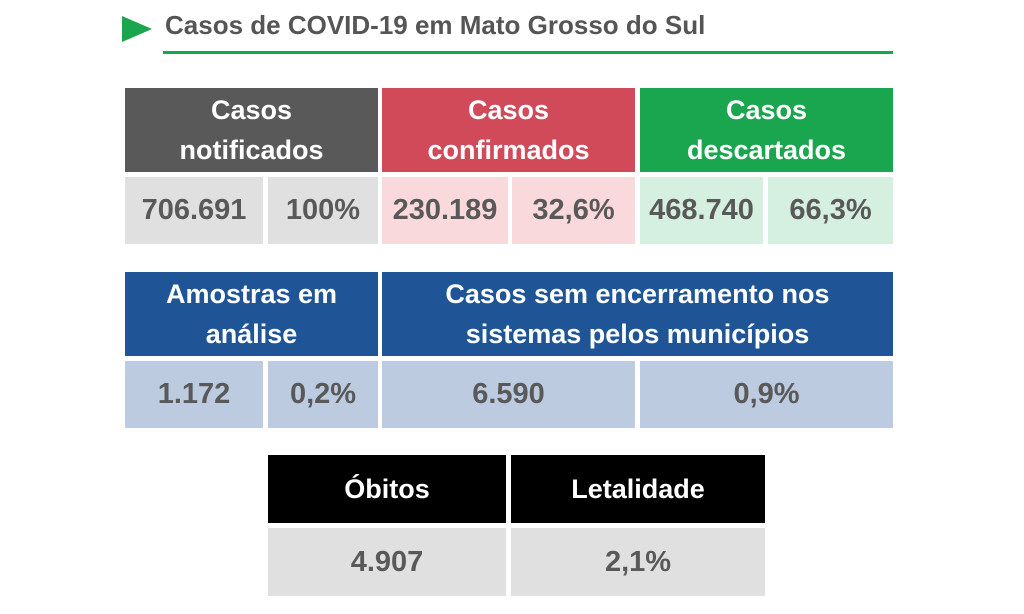 This screenshot has height=614, width=1024. Describe the element at coordinates (638, 562) in the screenshot. I see `value-cell: 2,1%` at that location.